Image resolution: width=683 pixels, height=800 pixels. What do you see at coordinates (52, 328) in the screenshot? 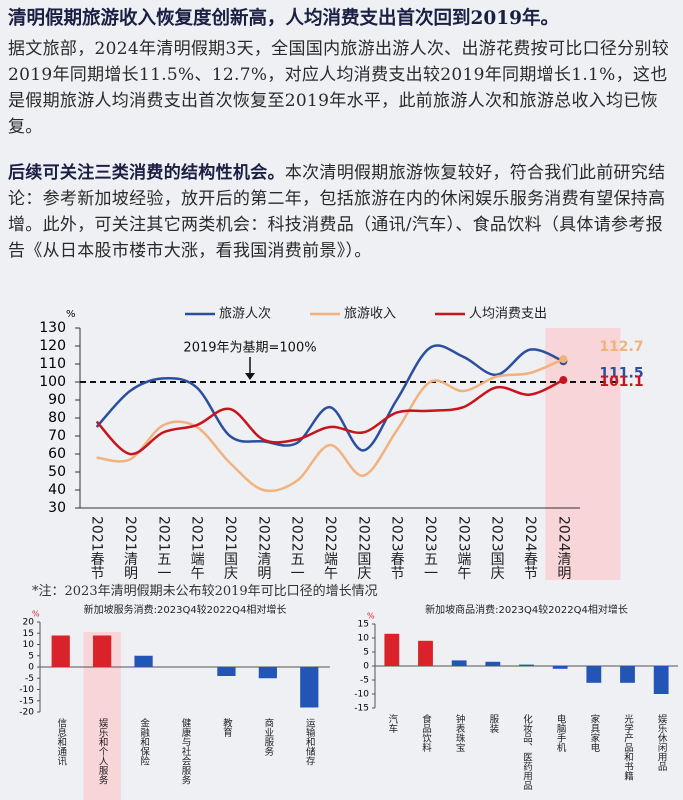
I see `y-tick-label: 130` at bounding box center [52, 328].